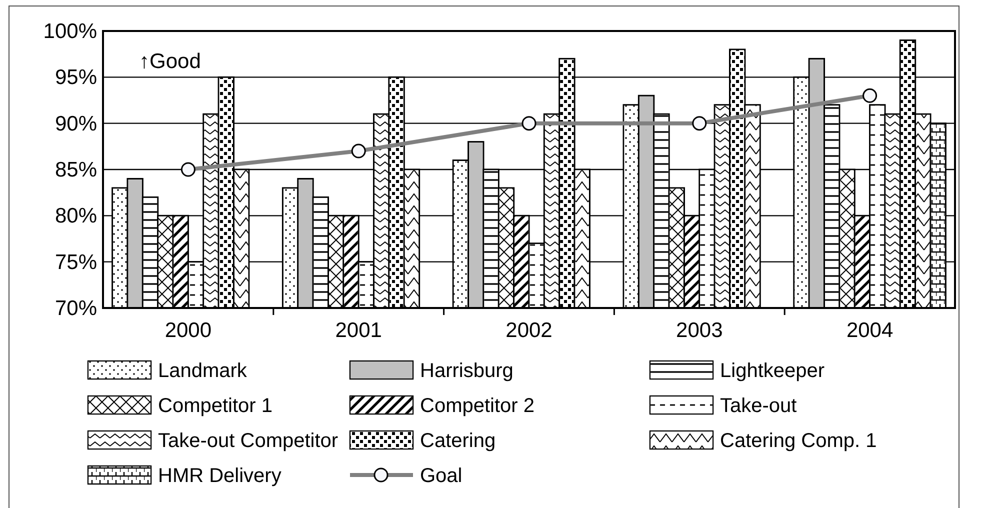 The height and width of the screenshot is (508, 983). I want to click on x-tick-label: 2000, so click(188, 330).